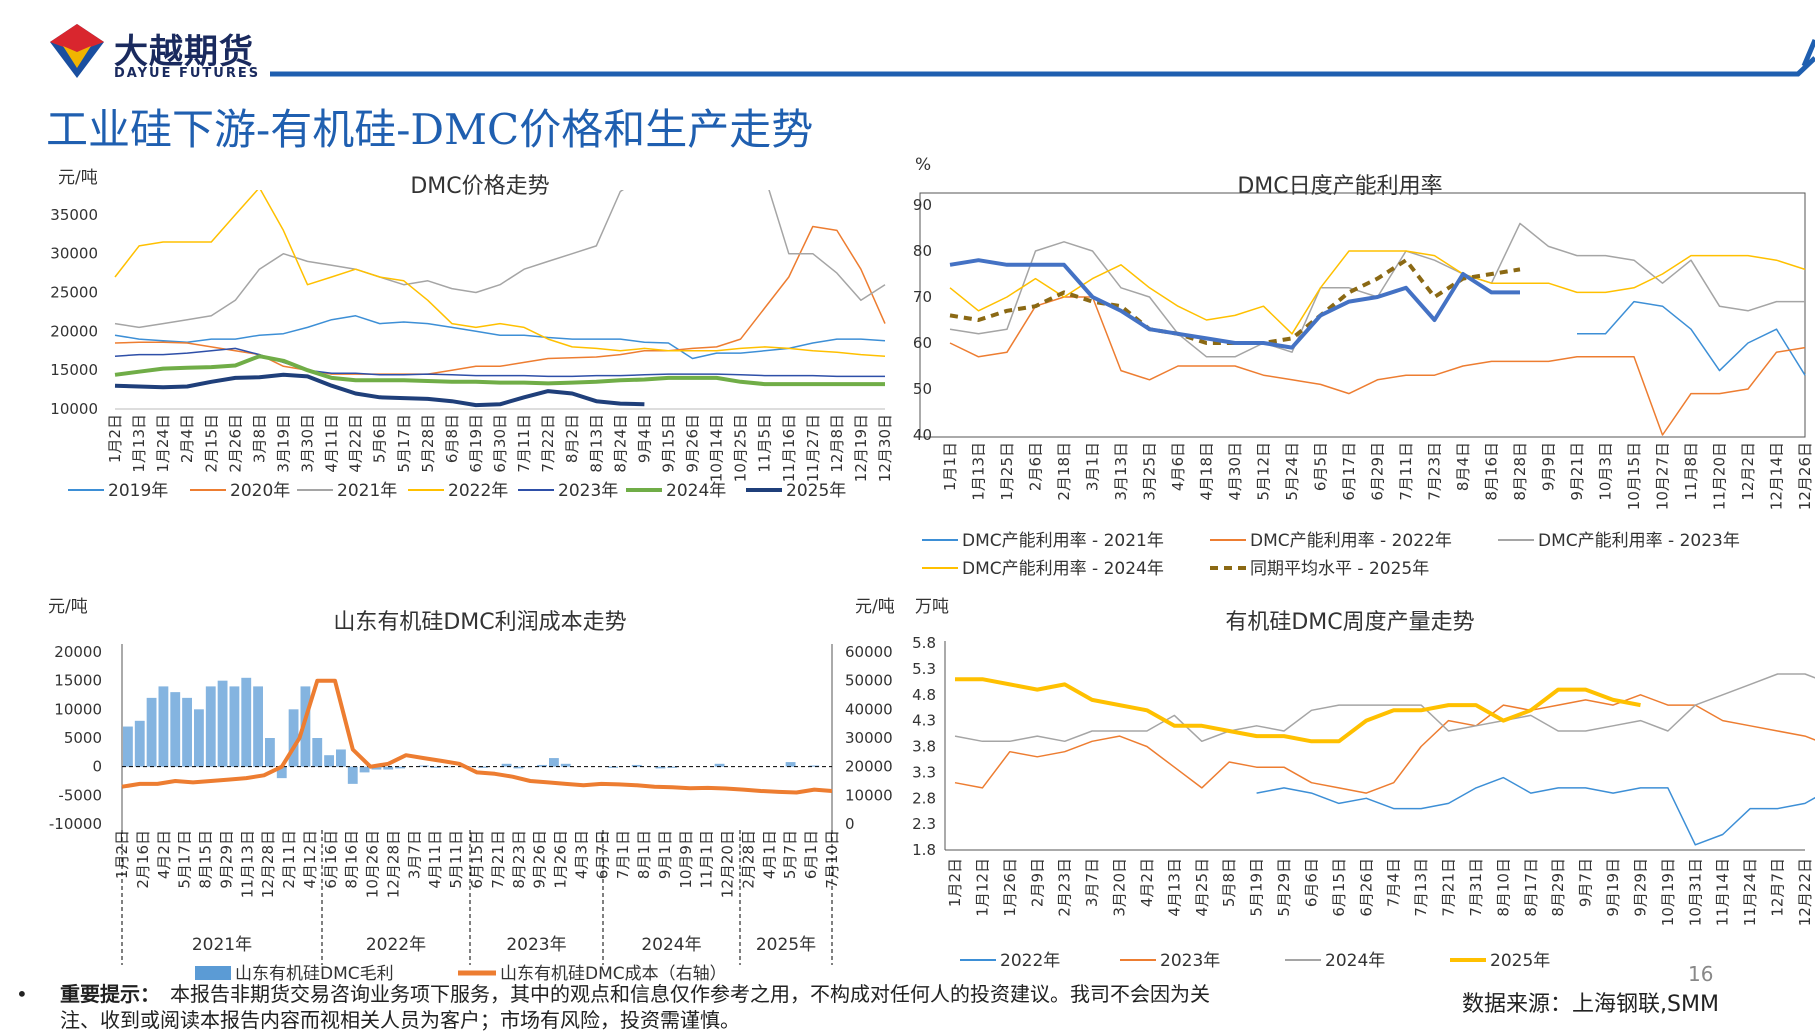 The height and width of the screenshot is (1033, 1815). What do you see at coordinates (837, 443) in the screenshot?
I see `x-tick-label: 12月8日` at bounding box center [837, 443].